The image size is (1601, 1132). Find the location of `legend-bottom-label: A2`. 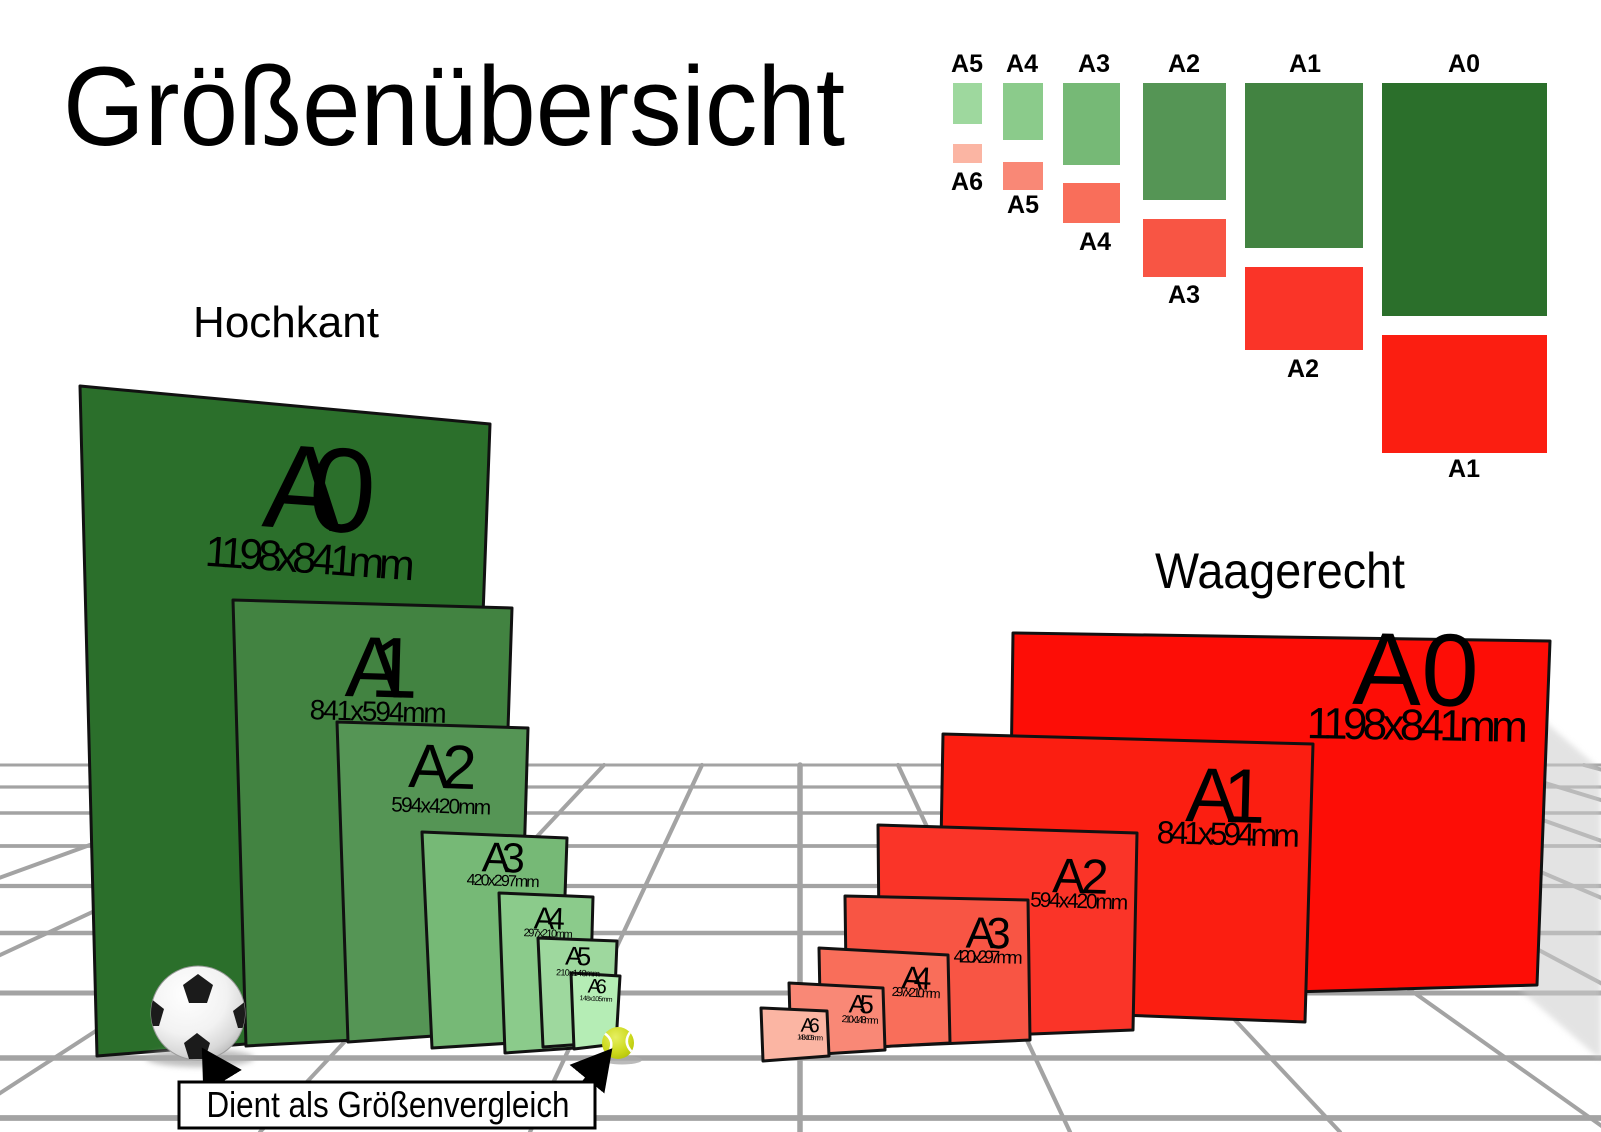

legend-bottom-label: A2 is located at coordinates (1303, 369).